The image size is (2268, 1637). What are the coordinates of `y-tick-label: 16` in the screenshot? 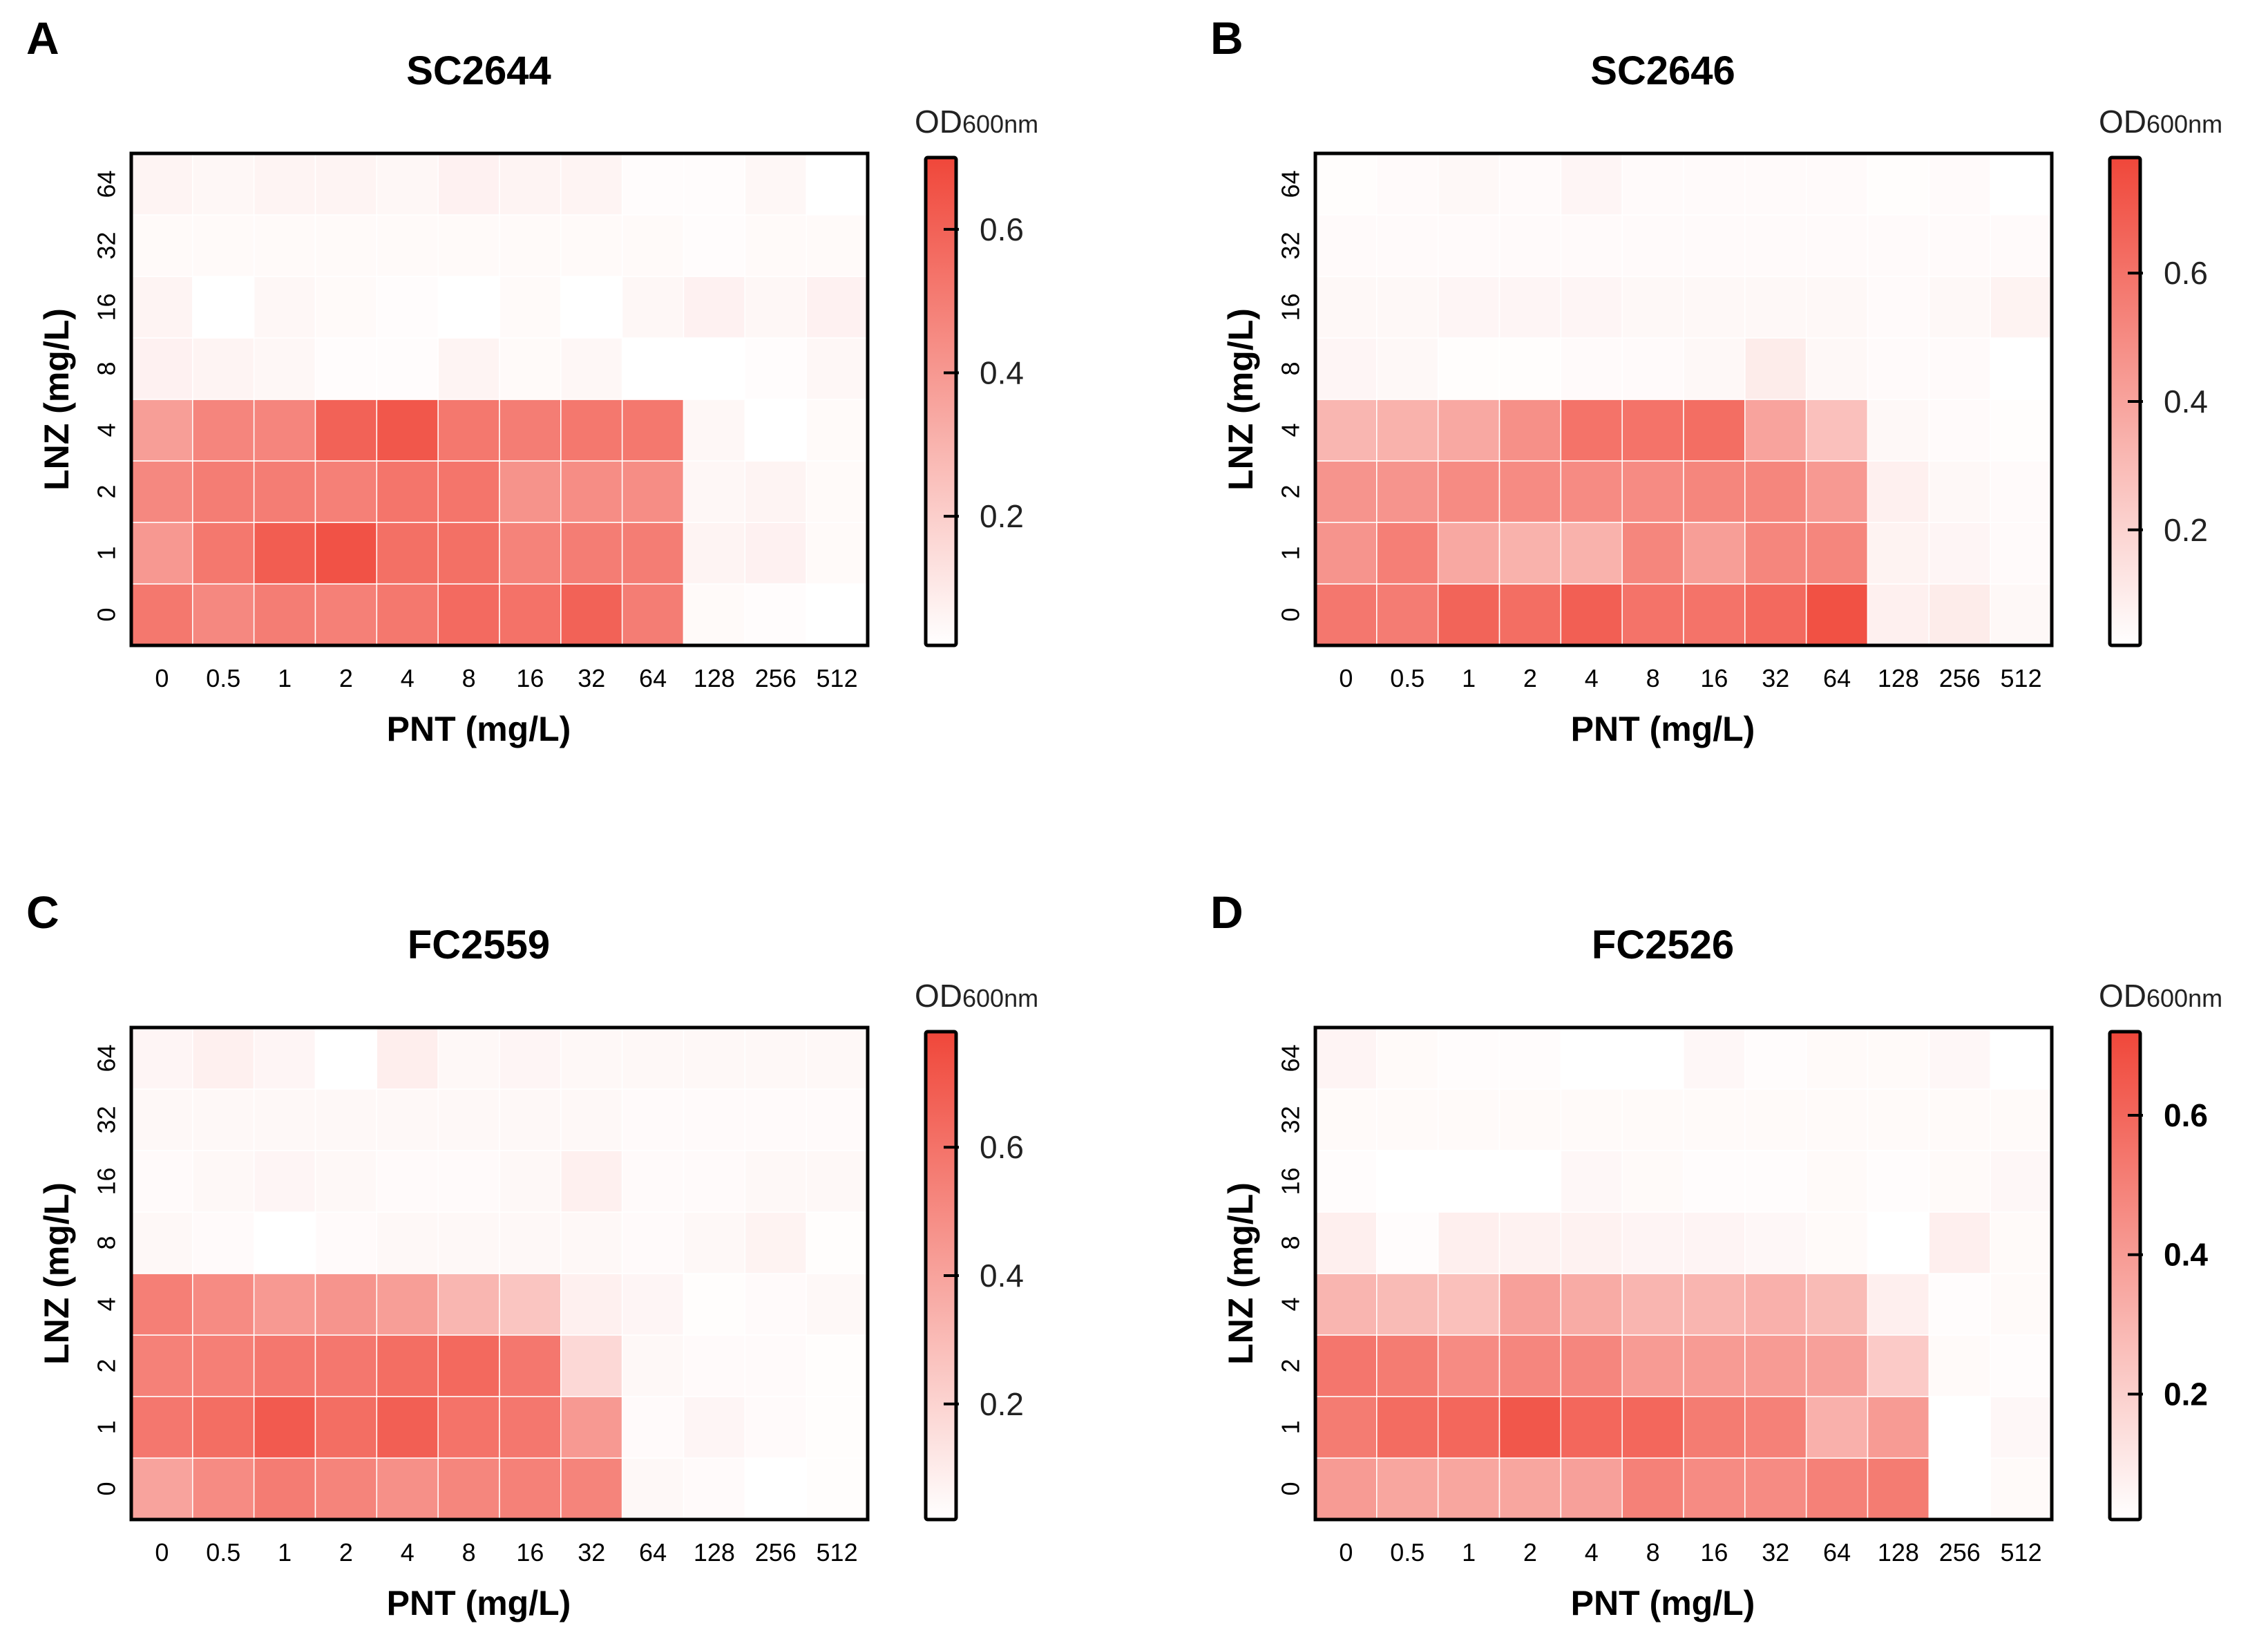 It's located at (1291, 307).